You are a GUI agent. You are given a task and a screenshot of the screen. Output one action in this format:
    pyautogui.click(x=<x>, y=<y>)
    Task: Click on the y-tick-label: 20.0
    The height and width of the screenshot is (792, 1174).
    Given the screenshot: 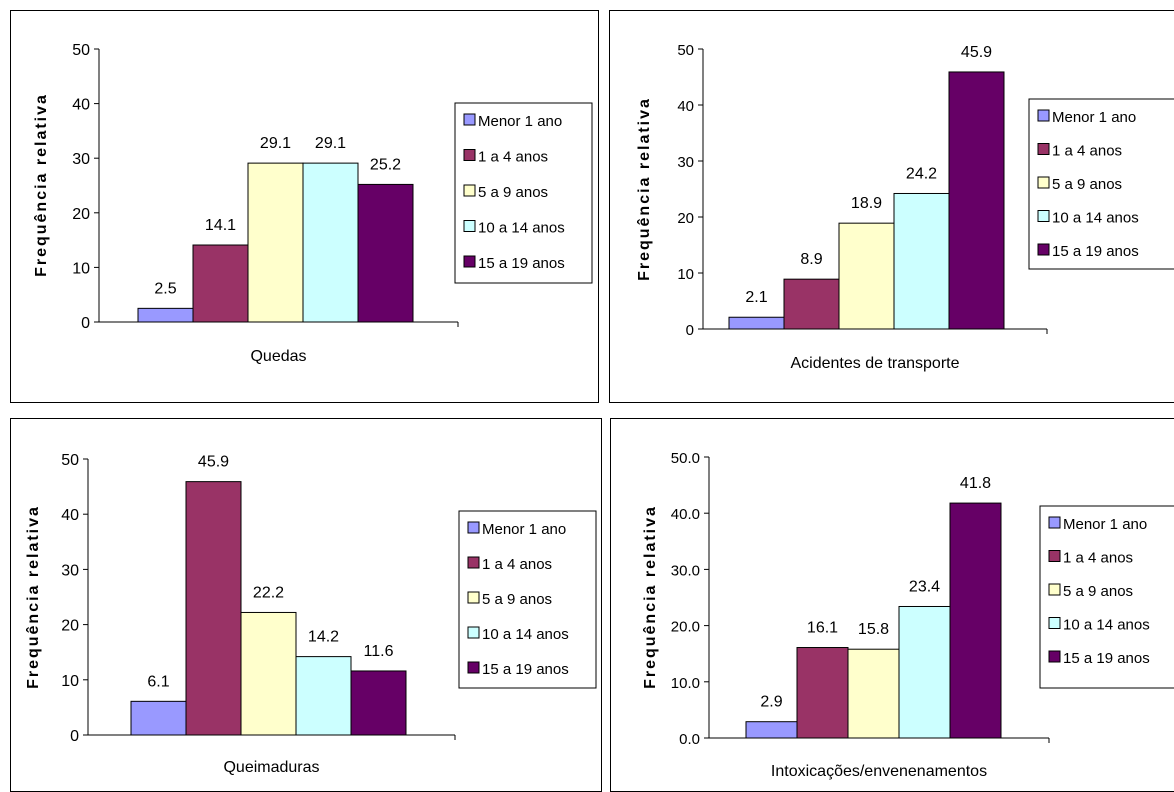 What is the action you would take?
    pyautogui.click(x=685, y=627)
    